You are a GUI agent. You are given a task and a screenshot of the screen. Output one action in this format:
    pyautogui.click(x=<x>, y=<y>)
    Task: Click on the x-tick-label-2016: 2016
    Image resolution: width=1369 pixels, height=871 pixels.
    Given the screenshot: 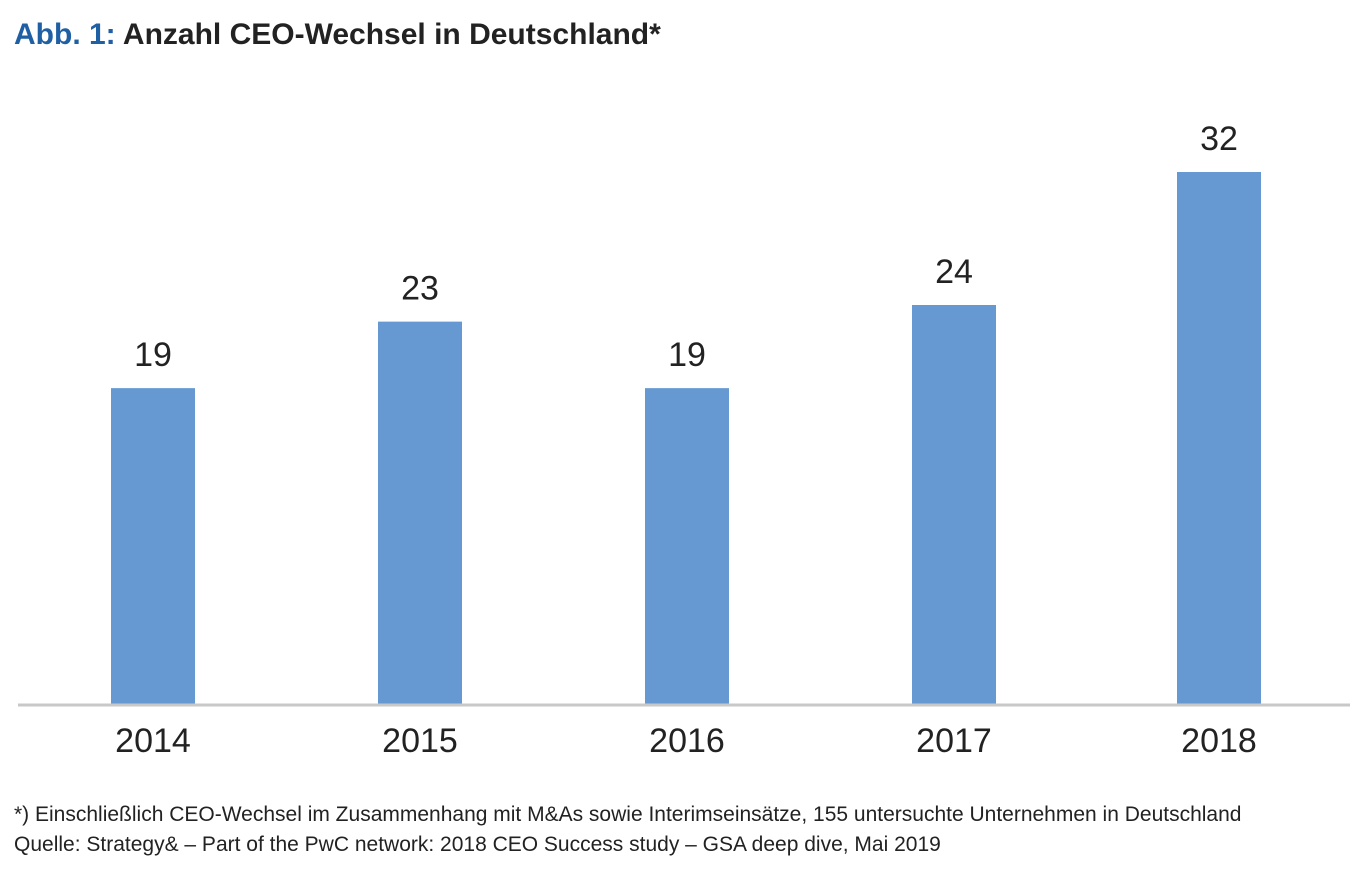 What is the action you would take?
    pyautogui.click(x=687, y=741)
    